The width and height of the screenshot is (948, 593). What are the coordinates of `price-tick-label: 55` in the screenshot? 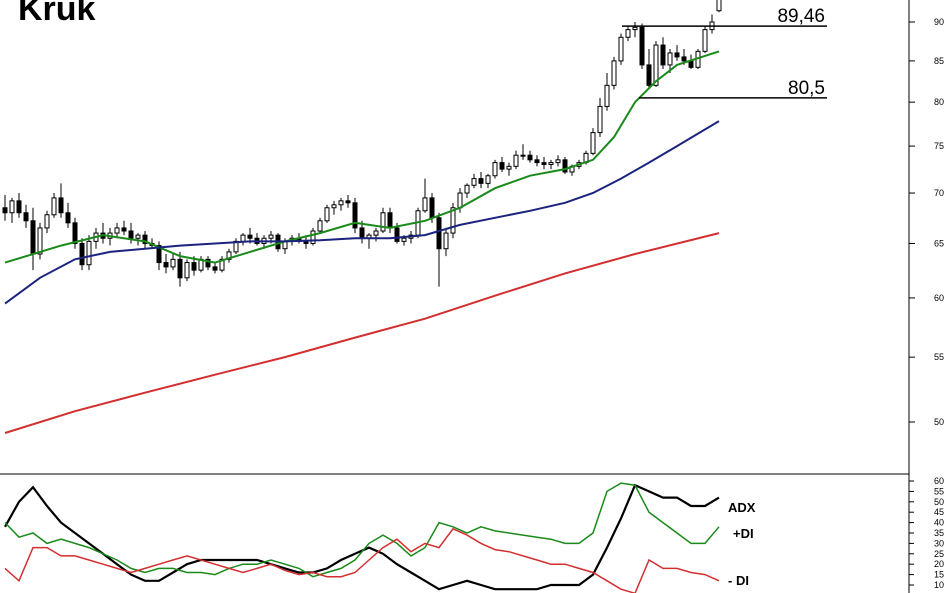 It's located at (939, 357).